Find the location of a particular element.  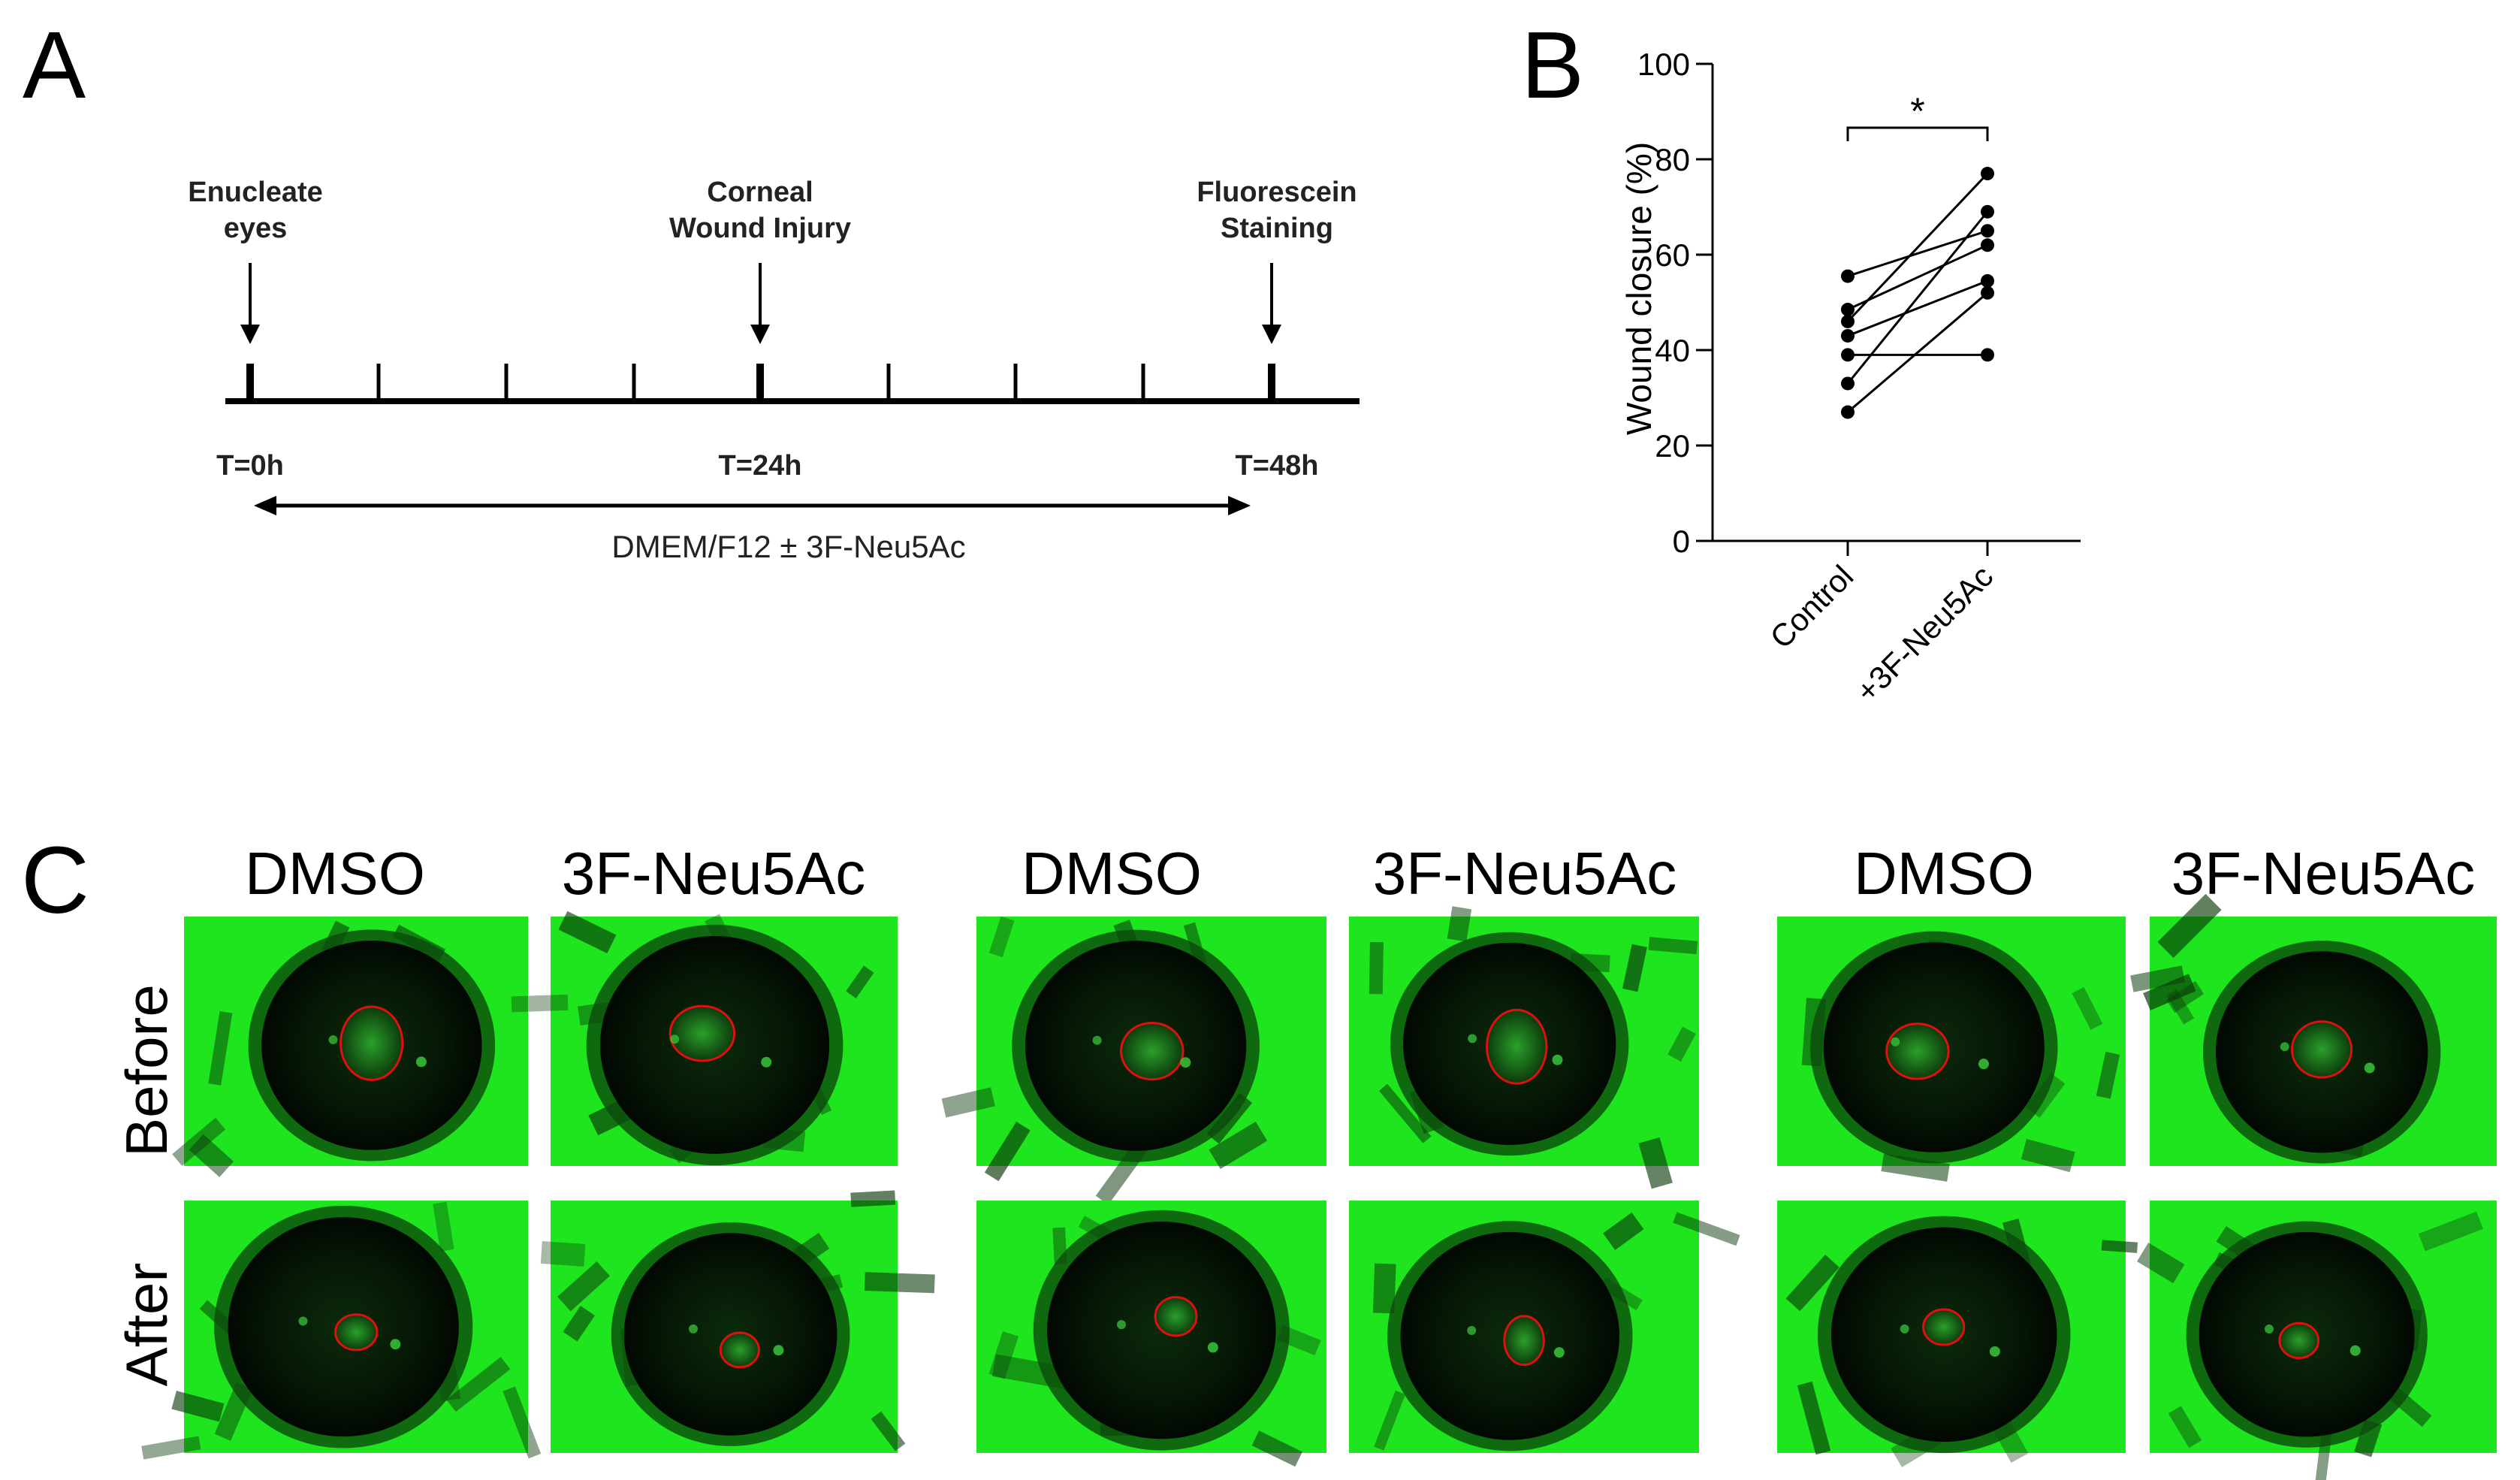

col-label-6: 3F-Neu5Ac is located at coordinates (2323, 874).